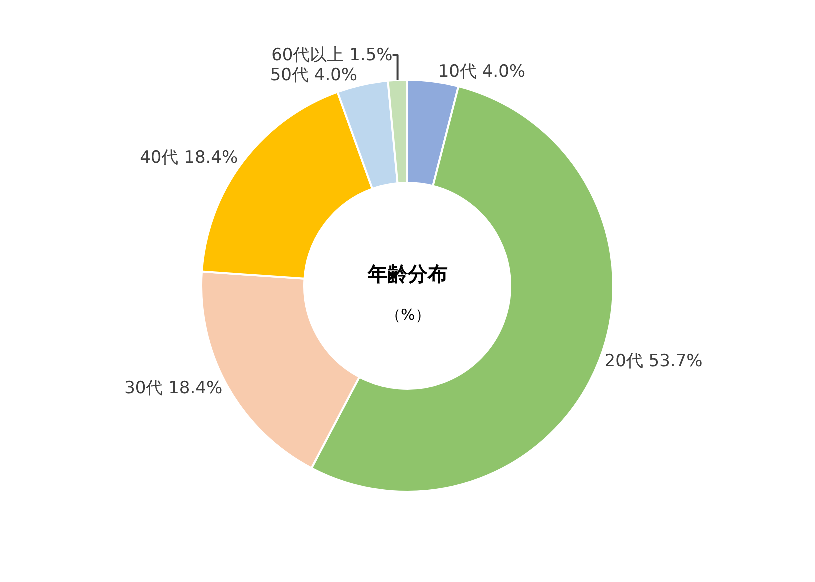 The image size is (815, 582). Describe the element at coordinates (407, 274) in the screenshot. I see `text: 年齢分布` at that location.